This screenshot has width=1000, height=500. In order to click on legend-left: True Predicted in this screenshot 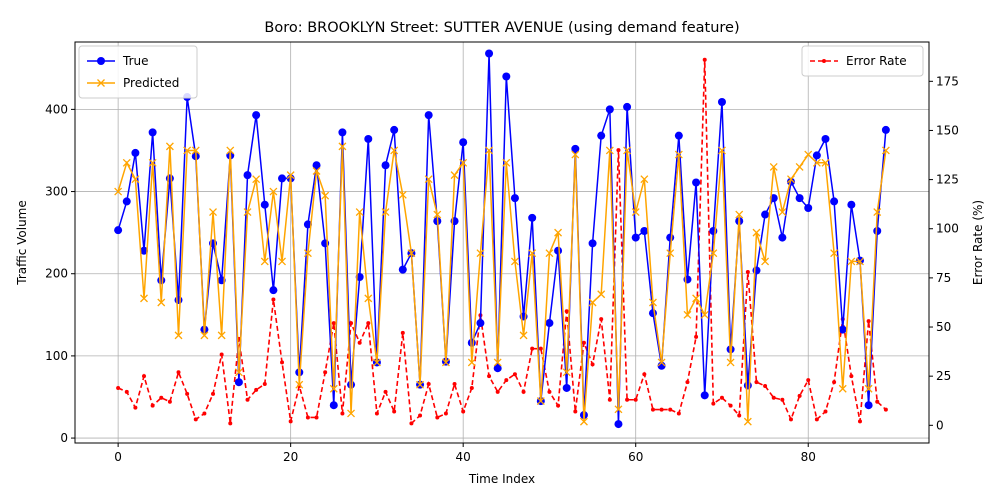, I will do `click(138, 72)`.